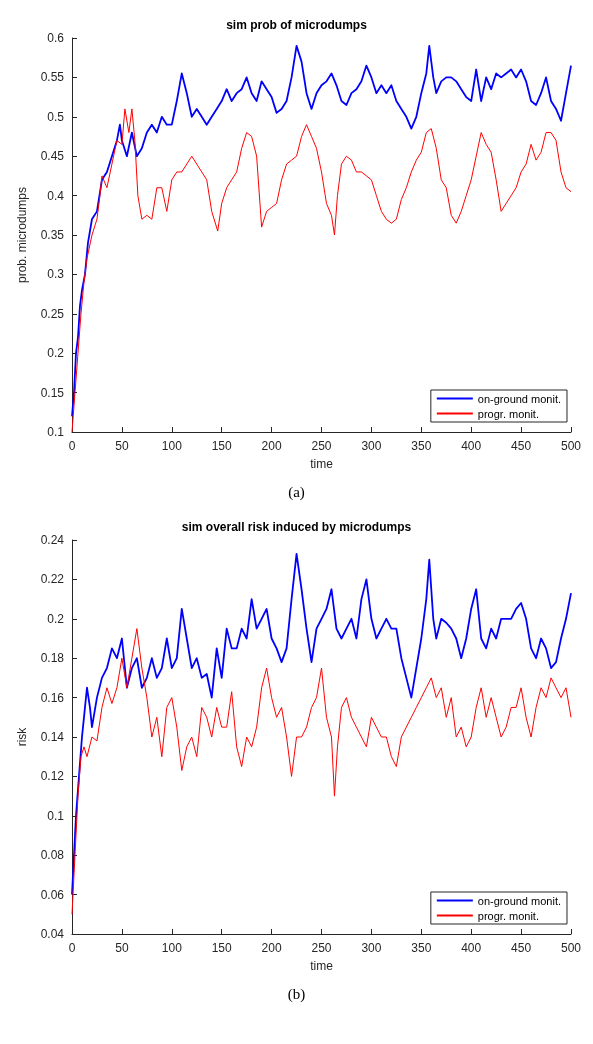 This screenshot has height=1044, width=593. I want to click on y-axis-title: risk, so click(22, 736).